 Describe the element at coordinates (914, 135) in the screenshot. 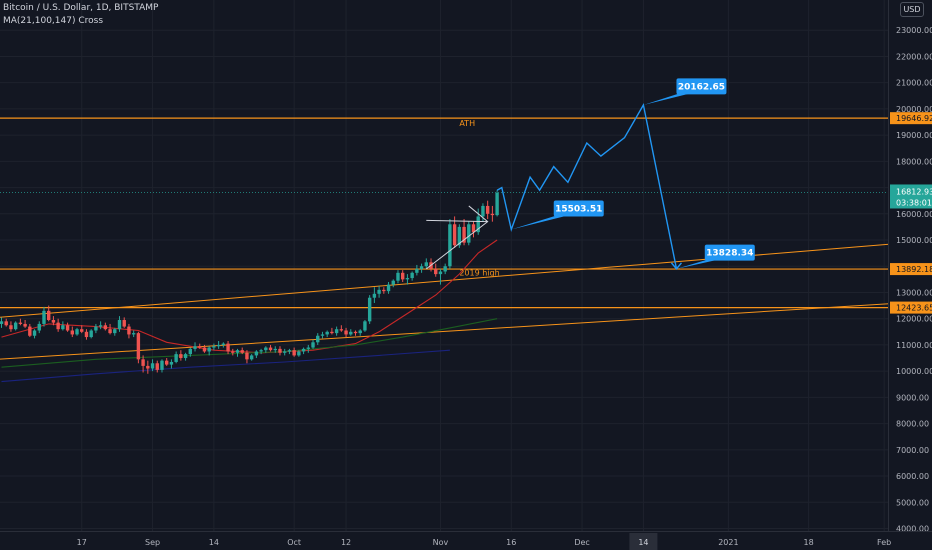

I see `price-tick-label: 19000.00` at that location.